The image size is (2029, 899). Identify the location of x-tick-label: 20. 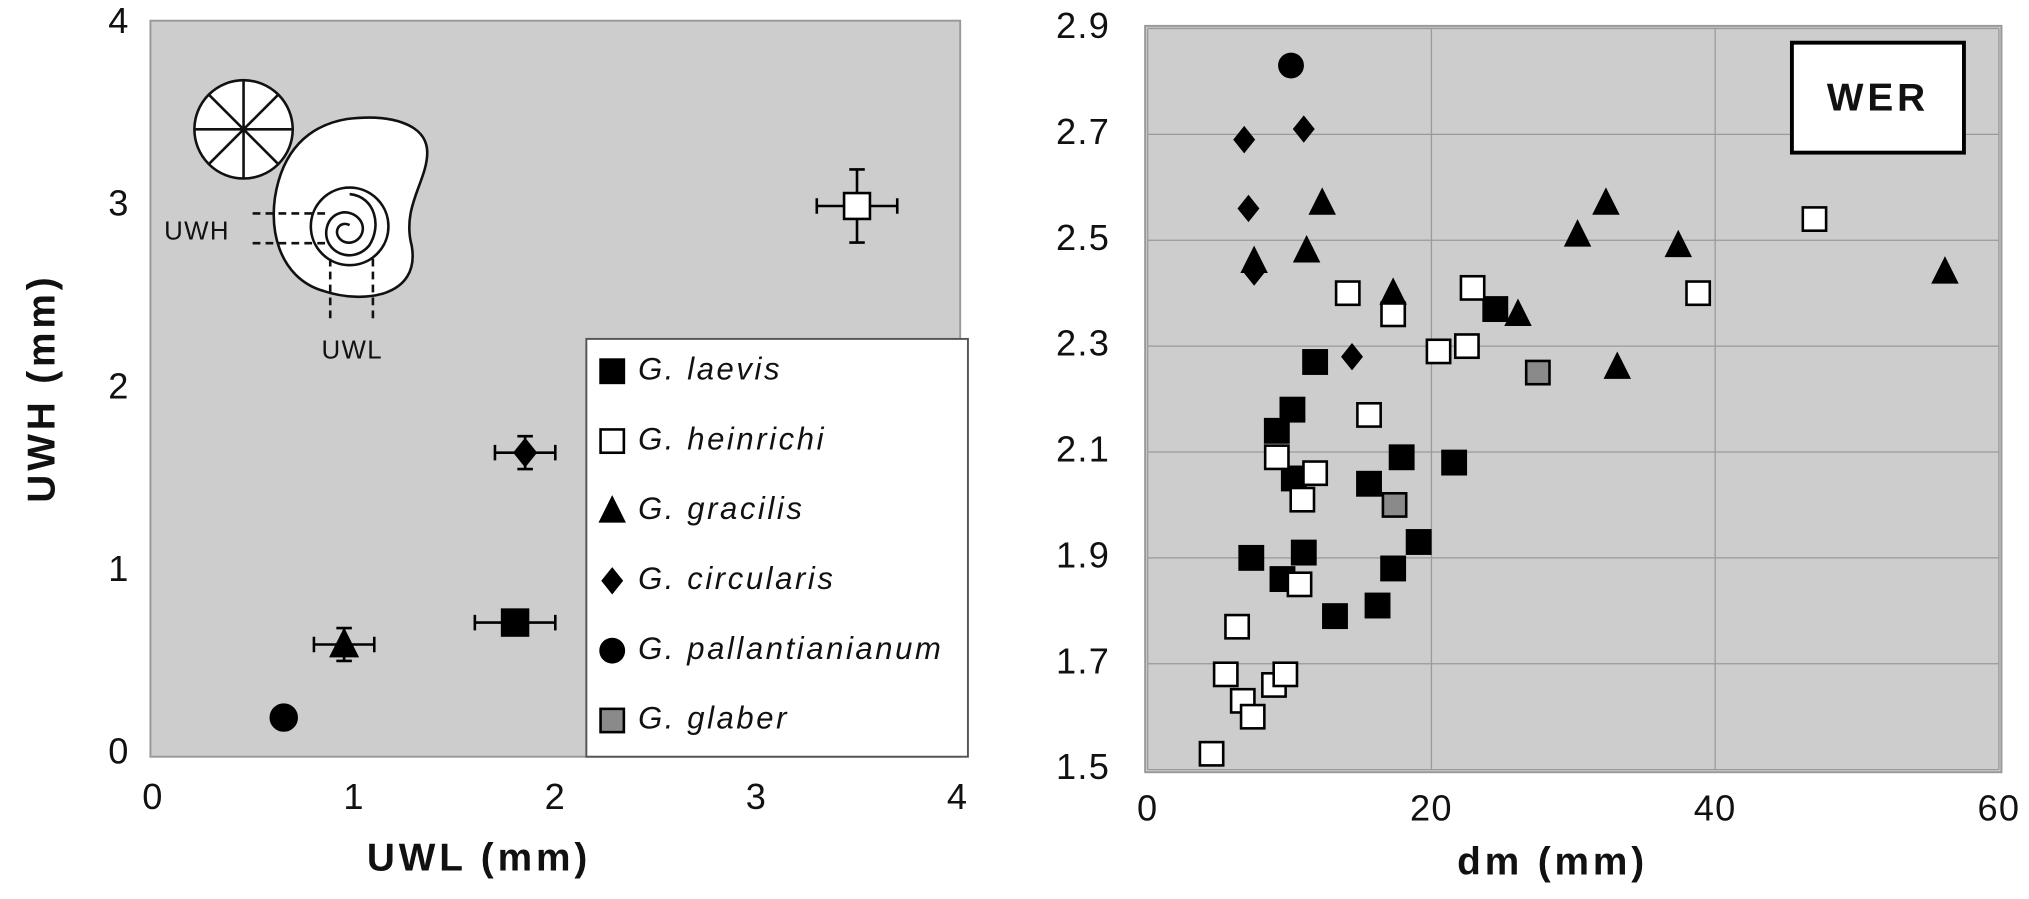
(1431, 808).